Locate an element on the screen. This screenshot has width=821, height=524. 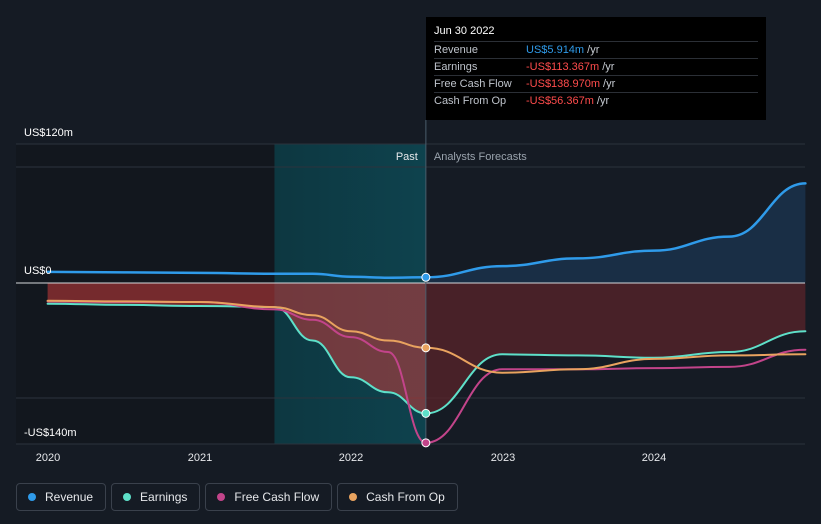
cash-from-op-point is located at coordinates (426, 348).